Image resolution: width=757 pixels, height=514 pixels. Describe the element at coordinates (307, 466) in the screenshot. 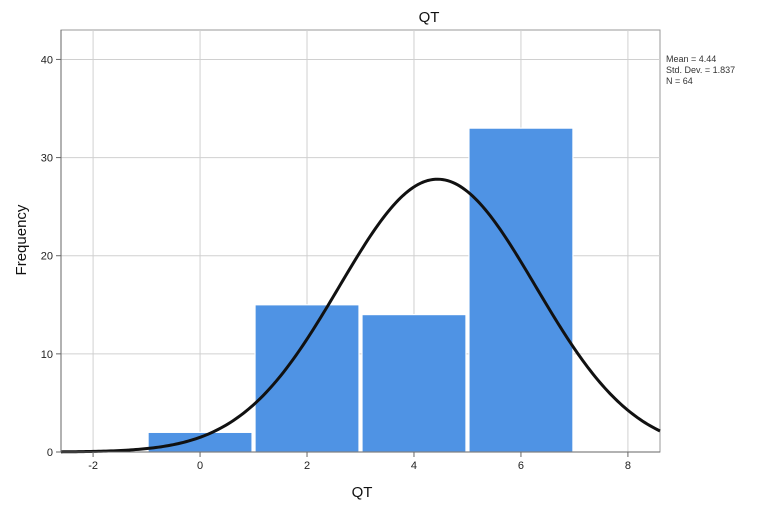

I see `x-tick-label: 2` at that location.